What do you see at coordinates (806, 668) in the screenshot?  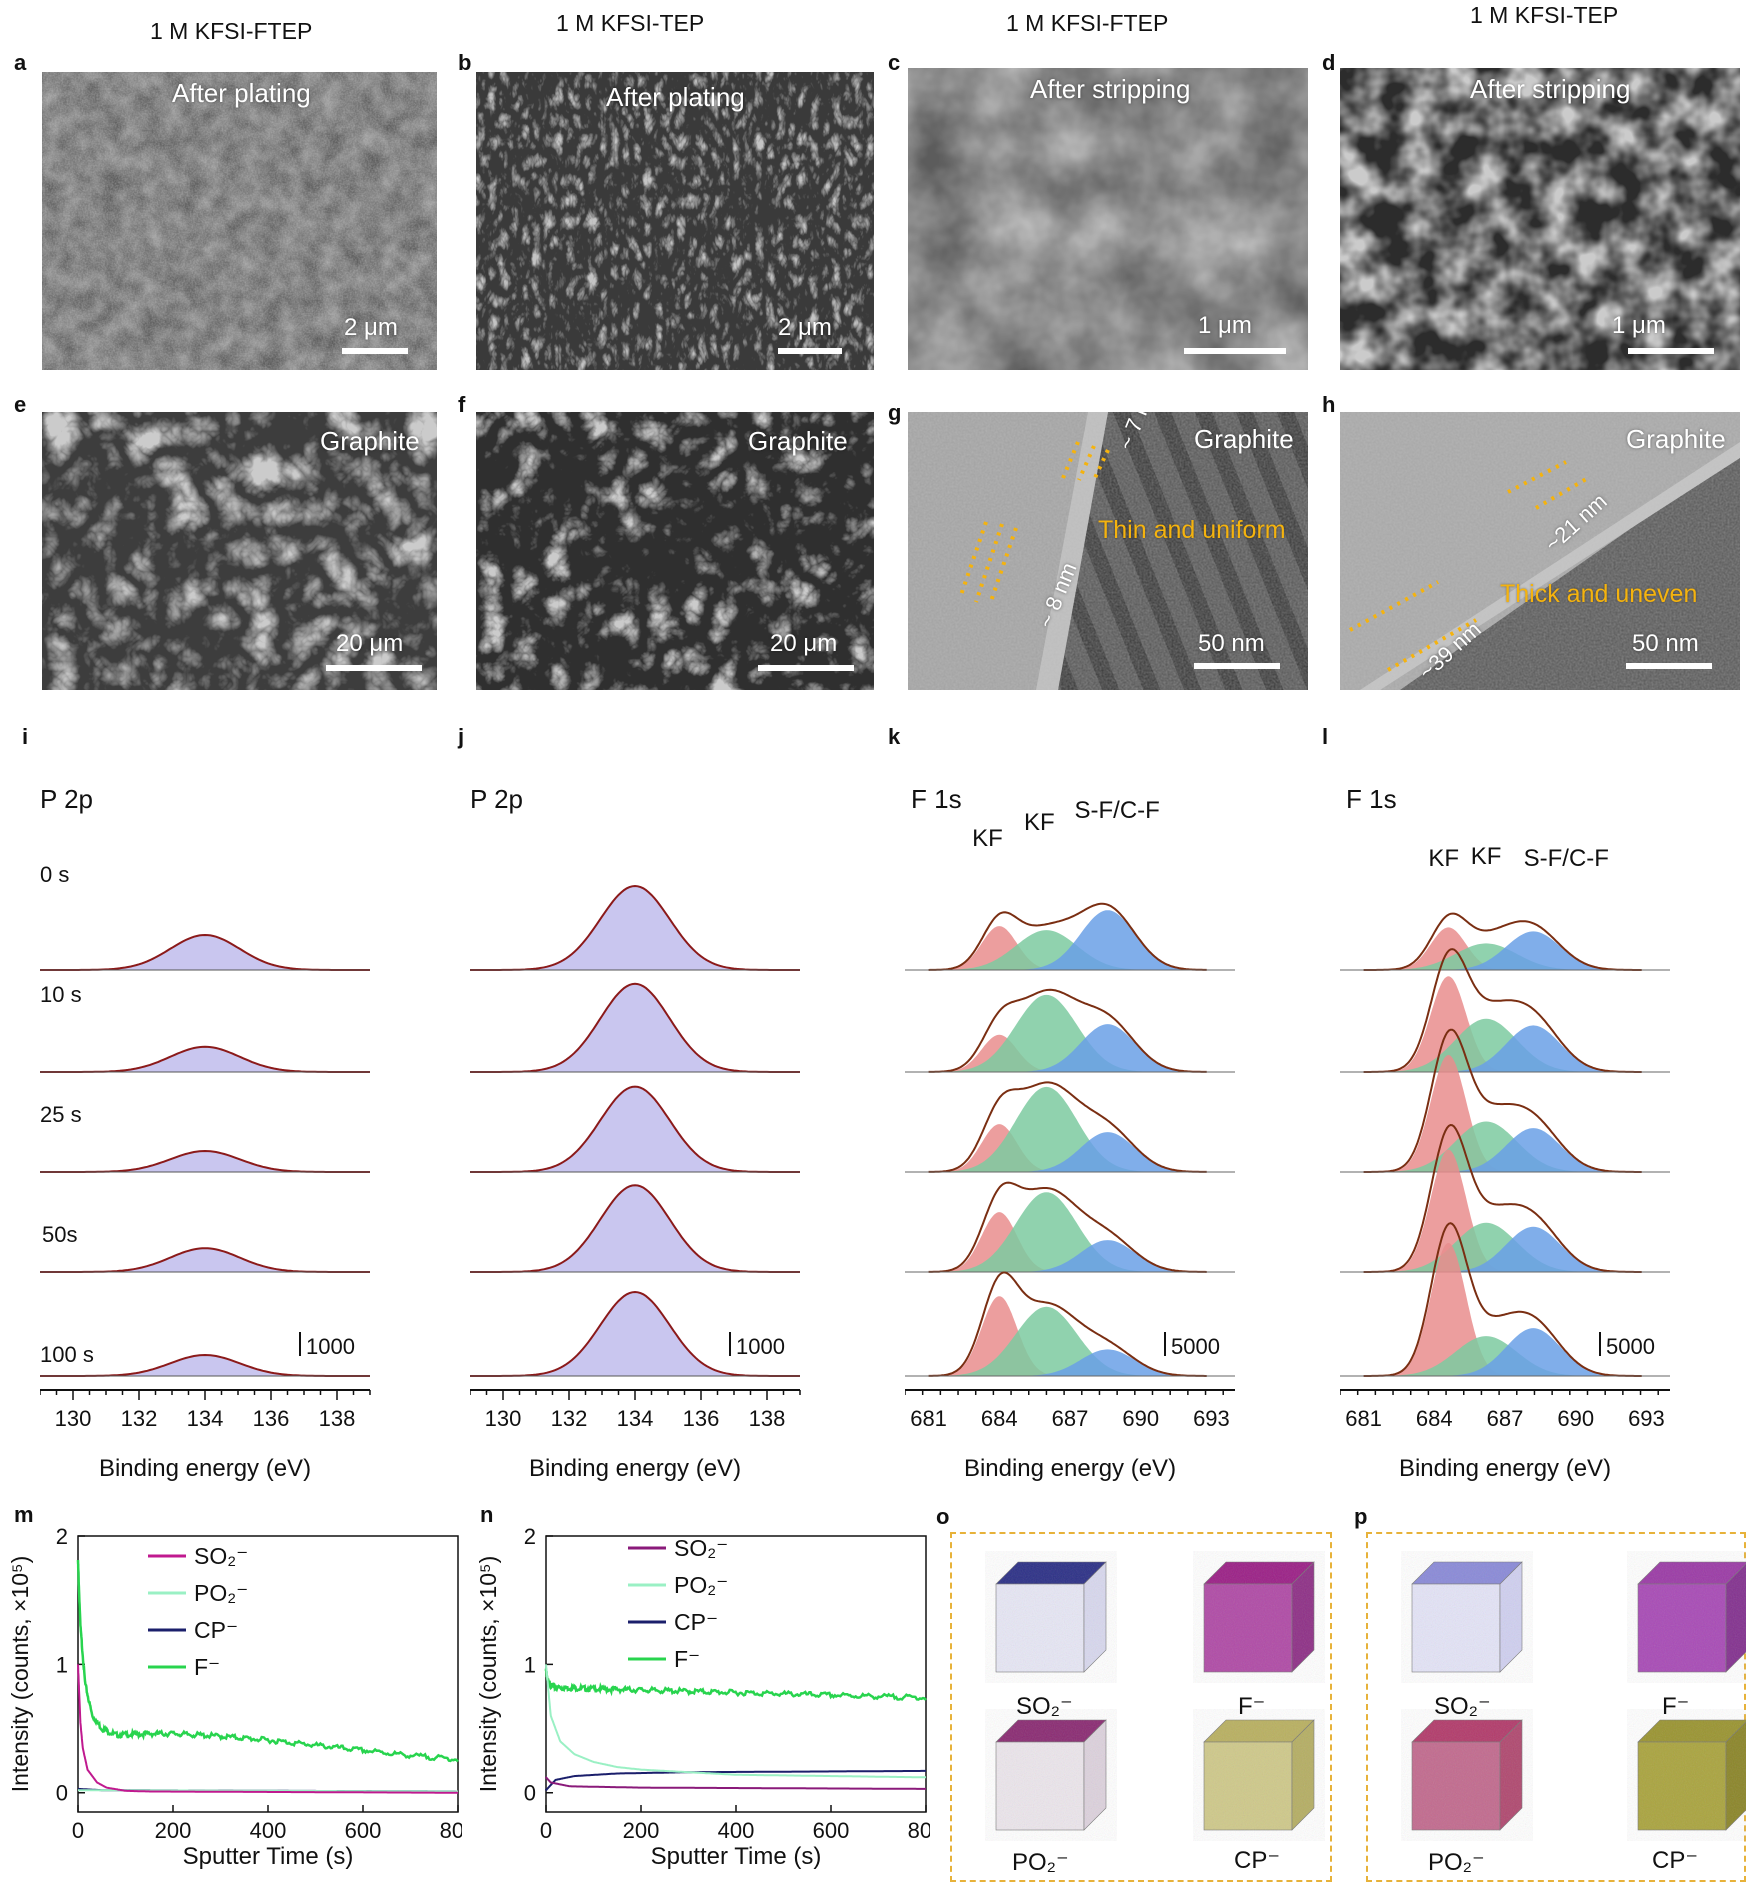 I see `scale-bar-f` at bounding box center [806, 668].